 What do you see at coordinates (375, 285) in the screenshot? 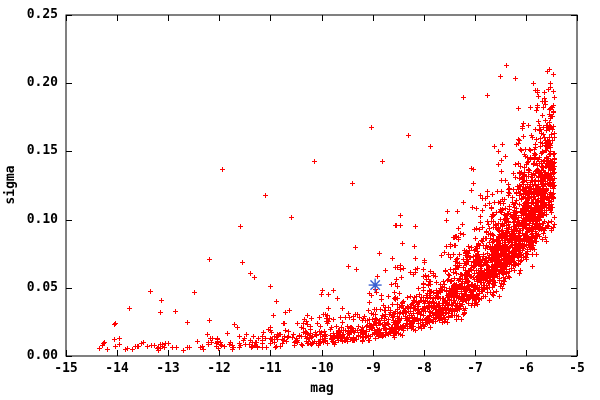
I see `highlight-asterisk-marker` at bounding box center [375, 285].